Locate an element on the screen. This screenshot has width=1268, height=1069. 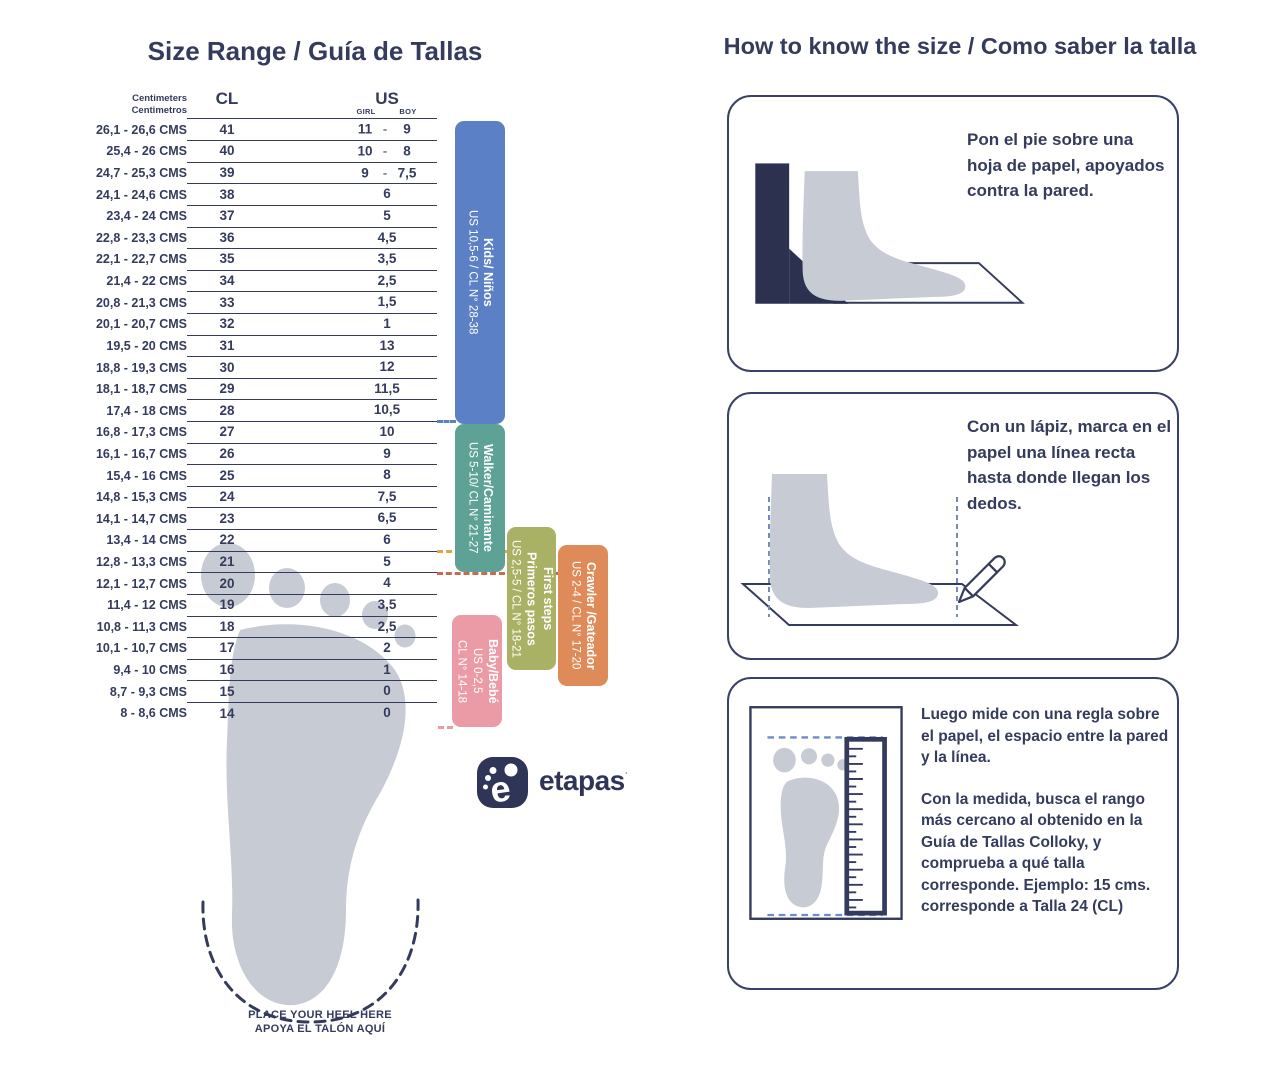
table-row: 26,1 - 26,6 CMS 41 11-9 is located at coordinates (263, 130).